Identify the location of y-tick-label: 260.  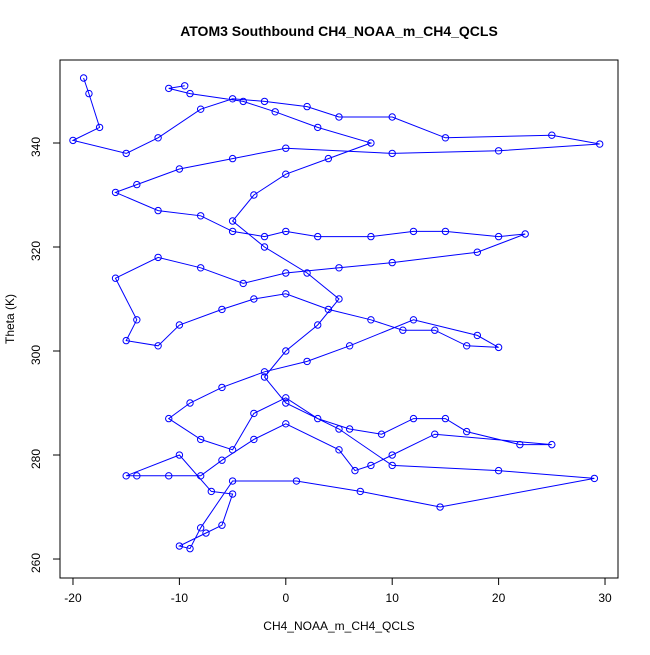
(36, 563).